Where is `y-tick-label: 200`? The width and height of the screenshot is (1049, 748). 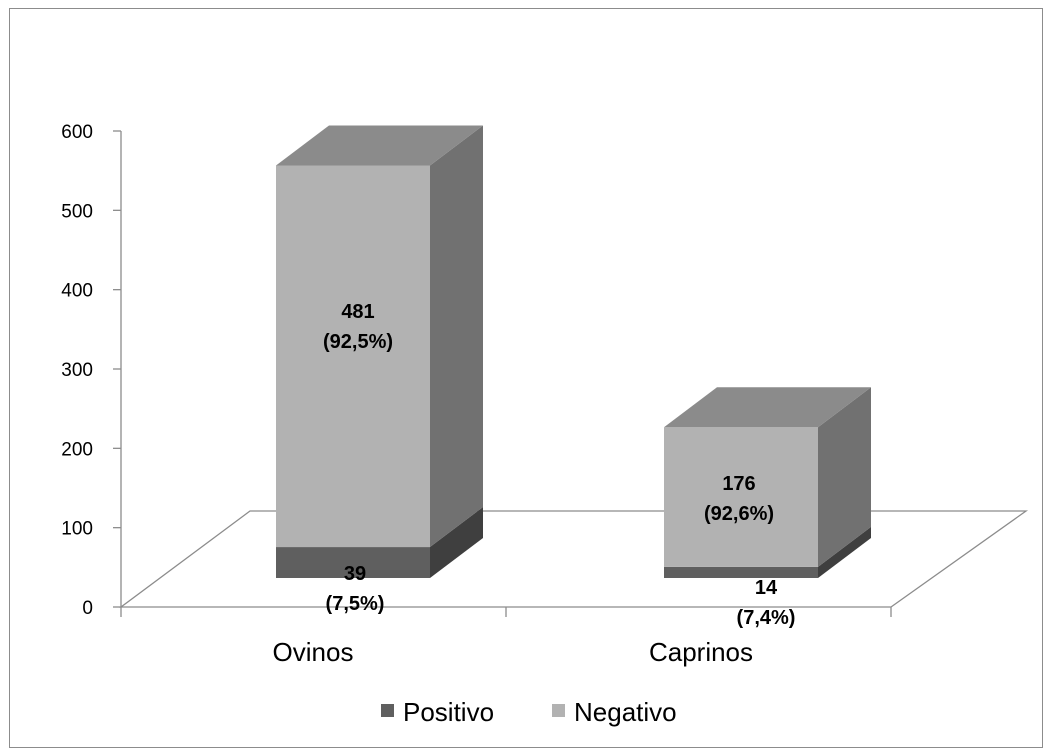 y-tick-label: 200 is located at coordinates (77, 449).